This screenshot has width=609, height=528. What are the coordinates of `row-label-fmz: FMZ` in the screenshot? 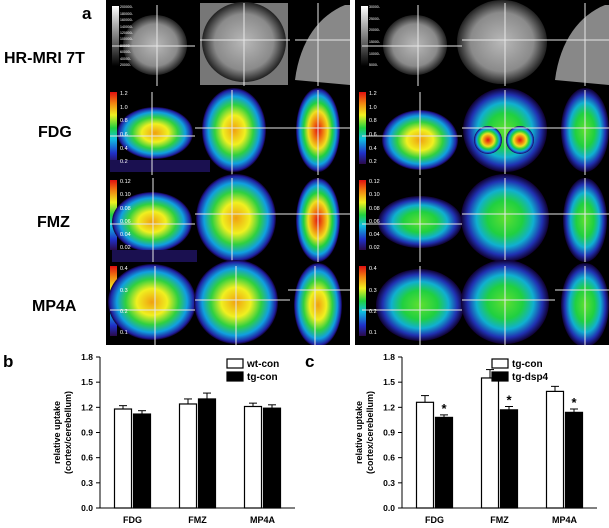 It's located at (53, 222).